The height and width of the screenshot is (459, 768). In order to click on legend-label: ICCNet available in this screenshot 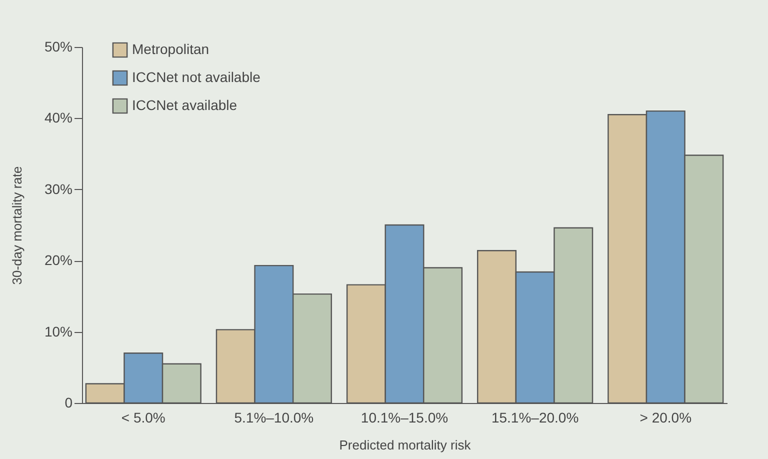, I will do `click(185, 105)`.